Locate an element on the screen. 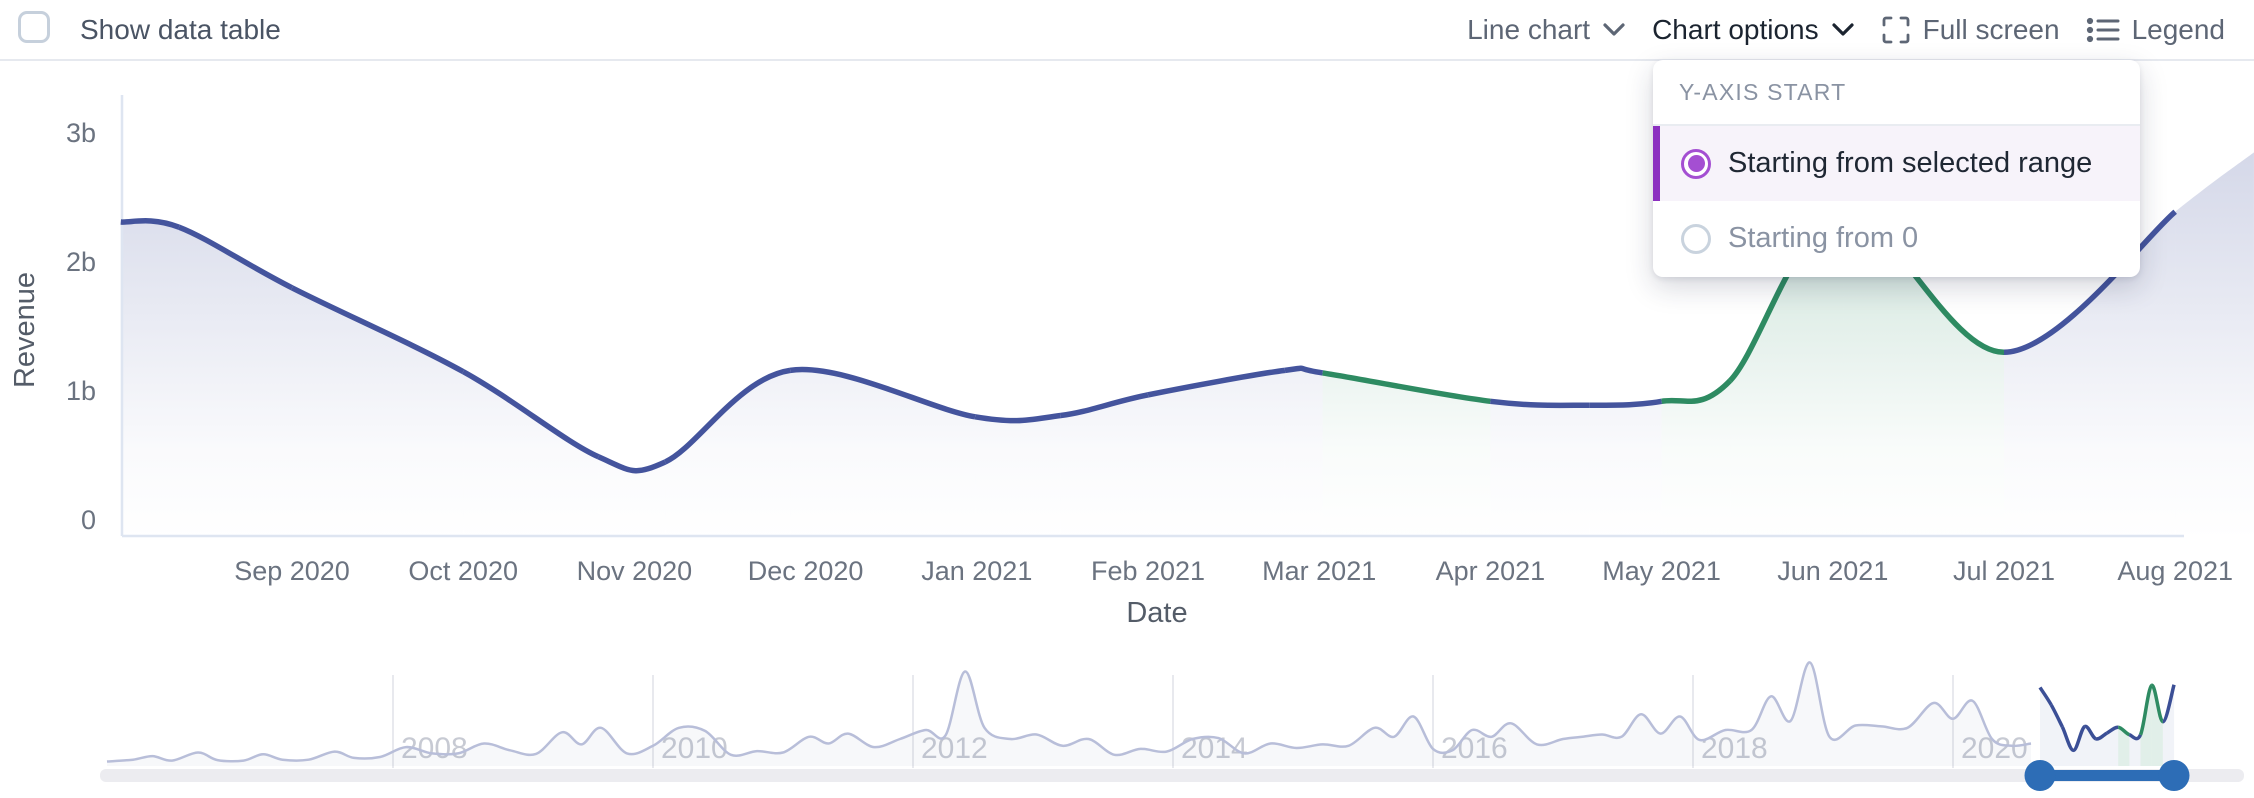  range-slider-bar is located at coordinates (2107, 775).